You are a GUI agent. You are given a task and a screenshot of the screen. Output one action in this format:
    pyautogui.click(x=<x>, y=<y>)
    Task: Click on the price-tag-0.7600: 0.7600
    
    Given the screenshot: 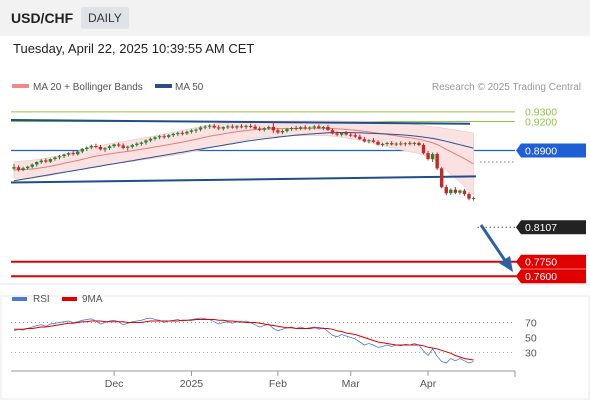 What is the action you would take?
    pyautogui.click(x=551, y=276)
    